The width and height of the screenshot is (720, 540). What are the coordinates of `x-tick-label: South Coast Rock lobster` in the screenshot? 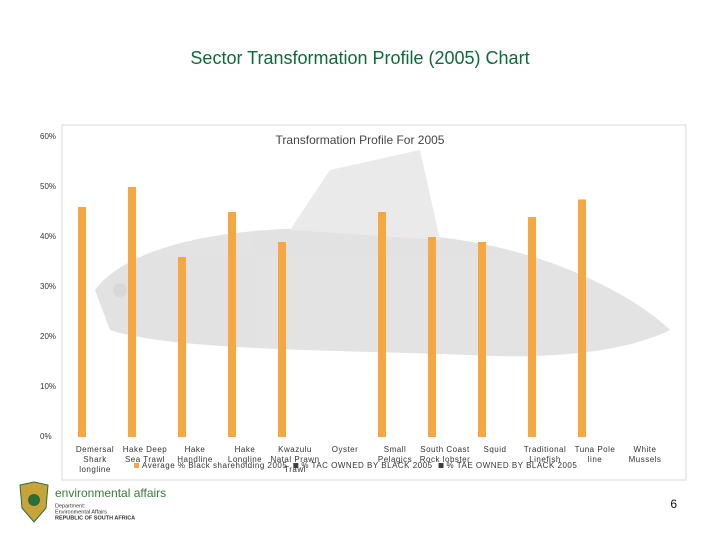 It's located at (445, 454).